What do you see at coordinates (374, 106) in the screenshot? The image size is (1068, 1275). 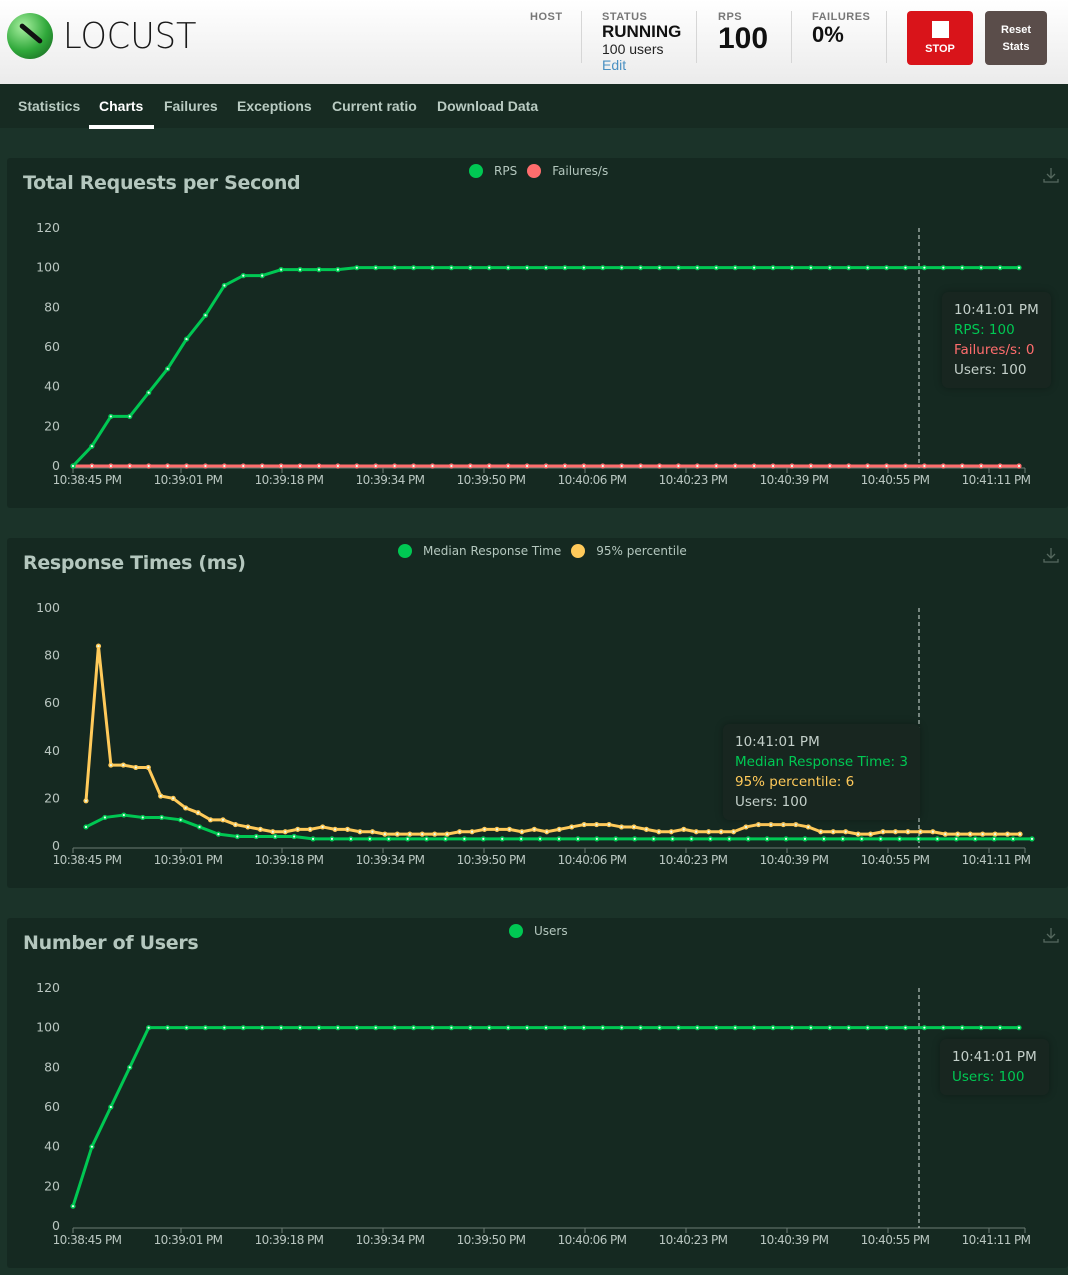 I see `tab-current-ratio: Current ratio` at bounding box center [374, 106].